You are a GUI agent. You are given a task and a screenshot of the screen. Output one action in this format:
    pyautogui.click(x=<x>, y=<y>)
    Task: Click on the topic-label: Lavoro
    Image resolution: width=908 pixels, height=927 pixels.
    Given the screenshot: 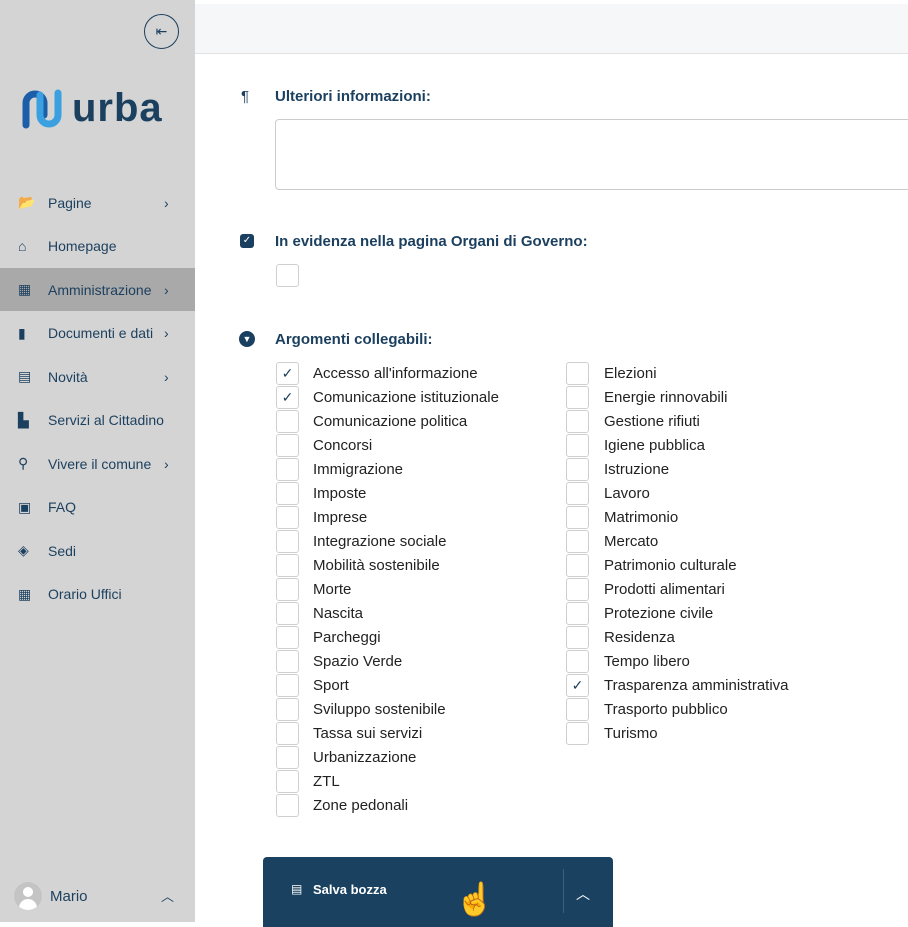 What is the action you would take?
    pyautogui.click(x=627, y=493)
    